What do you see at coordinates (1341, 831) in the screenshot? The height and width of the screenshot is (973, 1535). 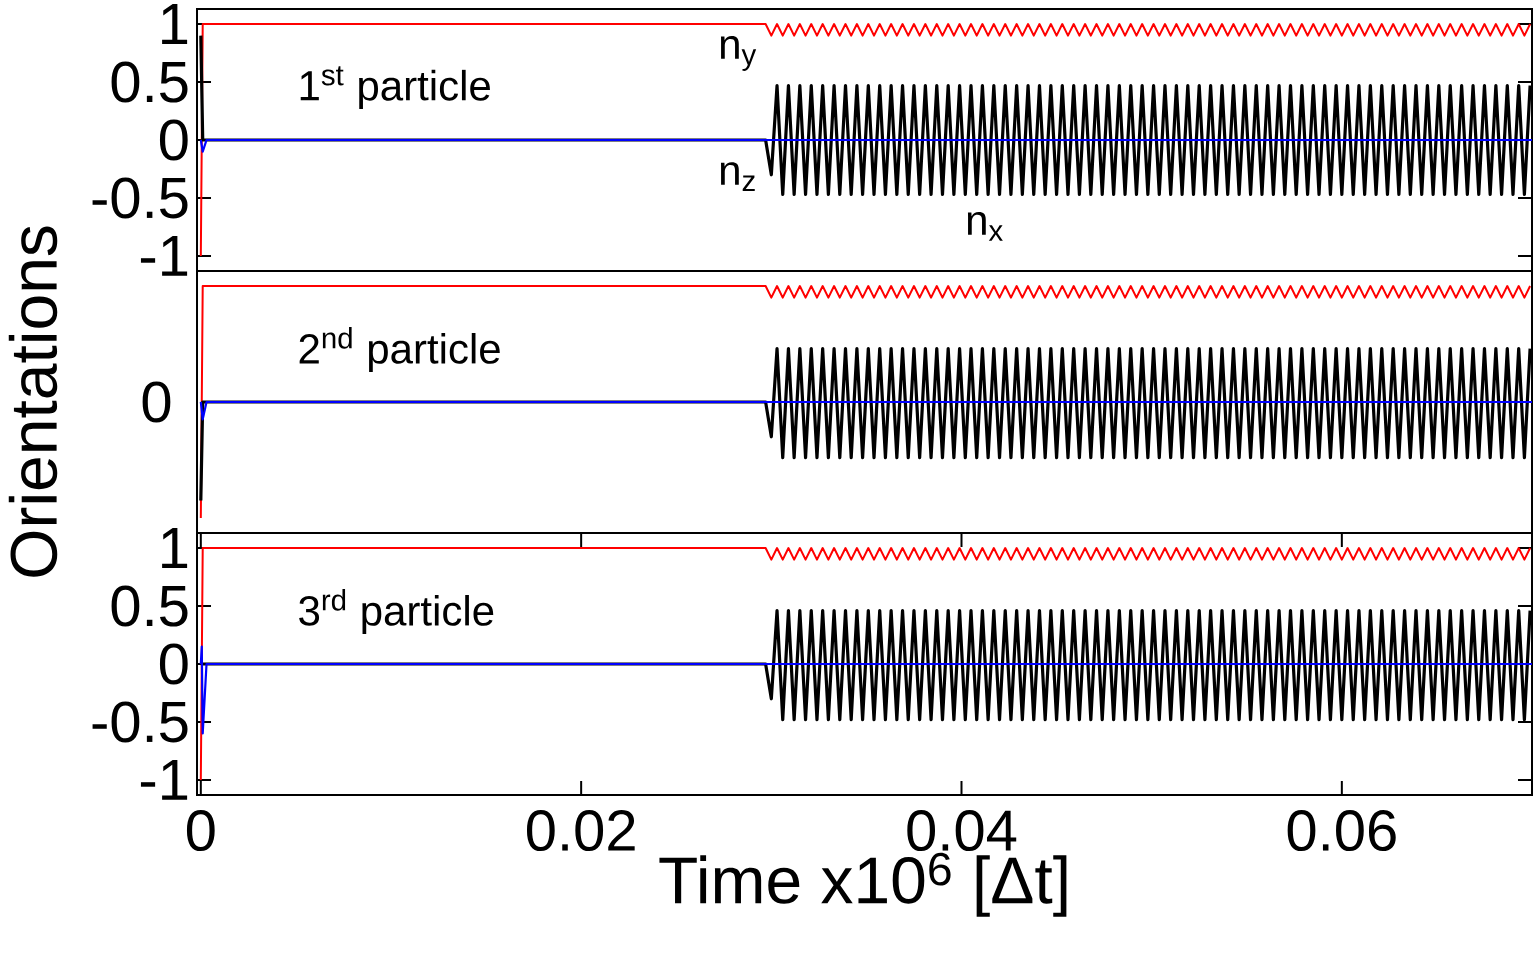 I see `x-tick-label: 0.06` at bounding box center [1341, 831].